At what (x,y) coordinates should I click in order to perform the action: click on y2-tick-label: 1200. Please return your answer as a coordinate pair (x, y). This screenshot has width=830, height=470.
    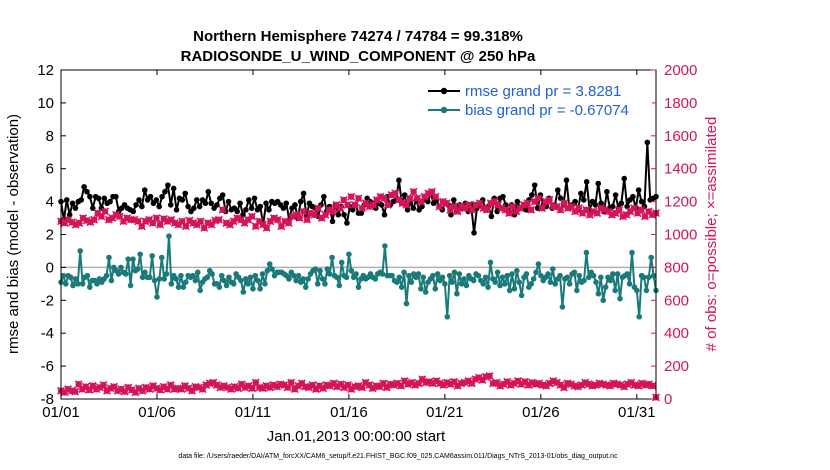
    Looking at the image, I should click on (680, 202).